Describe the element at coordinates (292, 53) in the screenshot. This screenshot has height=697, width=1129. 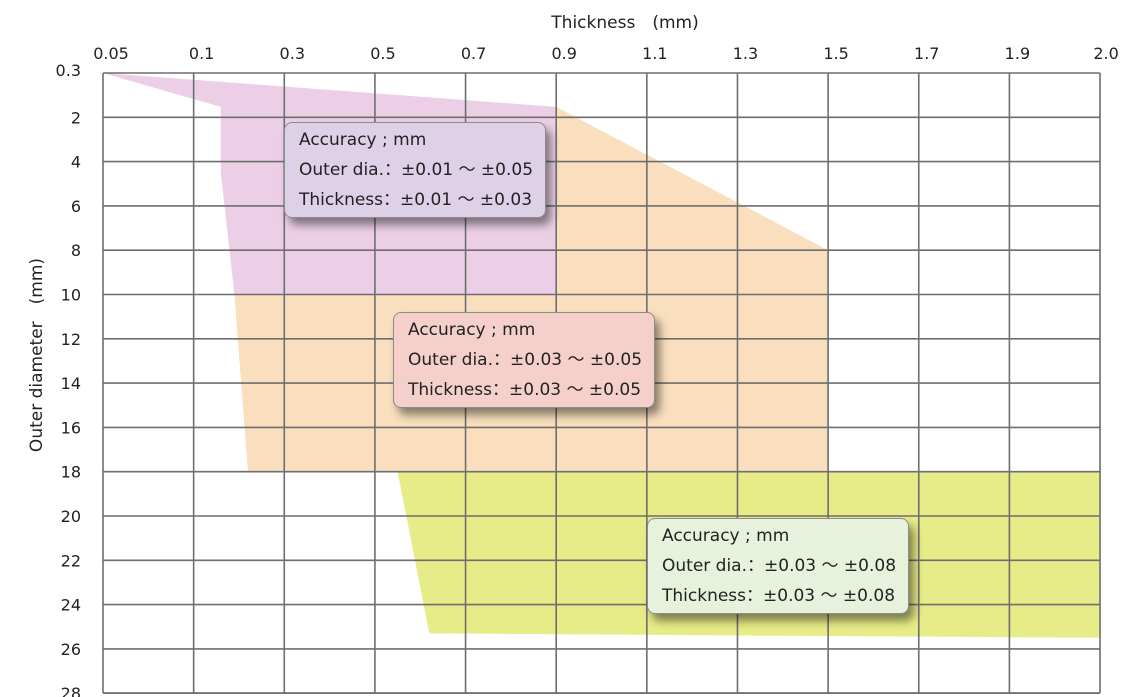
I see `x-tick-label: 0.3` at that location.